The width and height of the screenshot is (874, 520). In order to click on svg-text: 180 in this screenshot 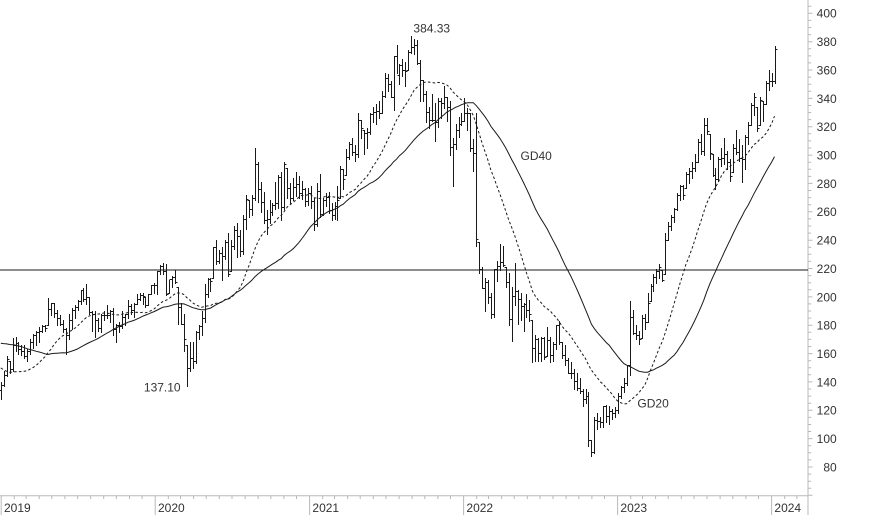, I will do `click(827, 326)`.